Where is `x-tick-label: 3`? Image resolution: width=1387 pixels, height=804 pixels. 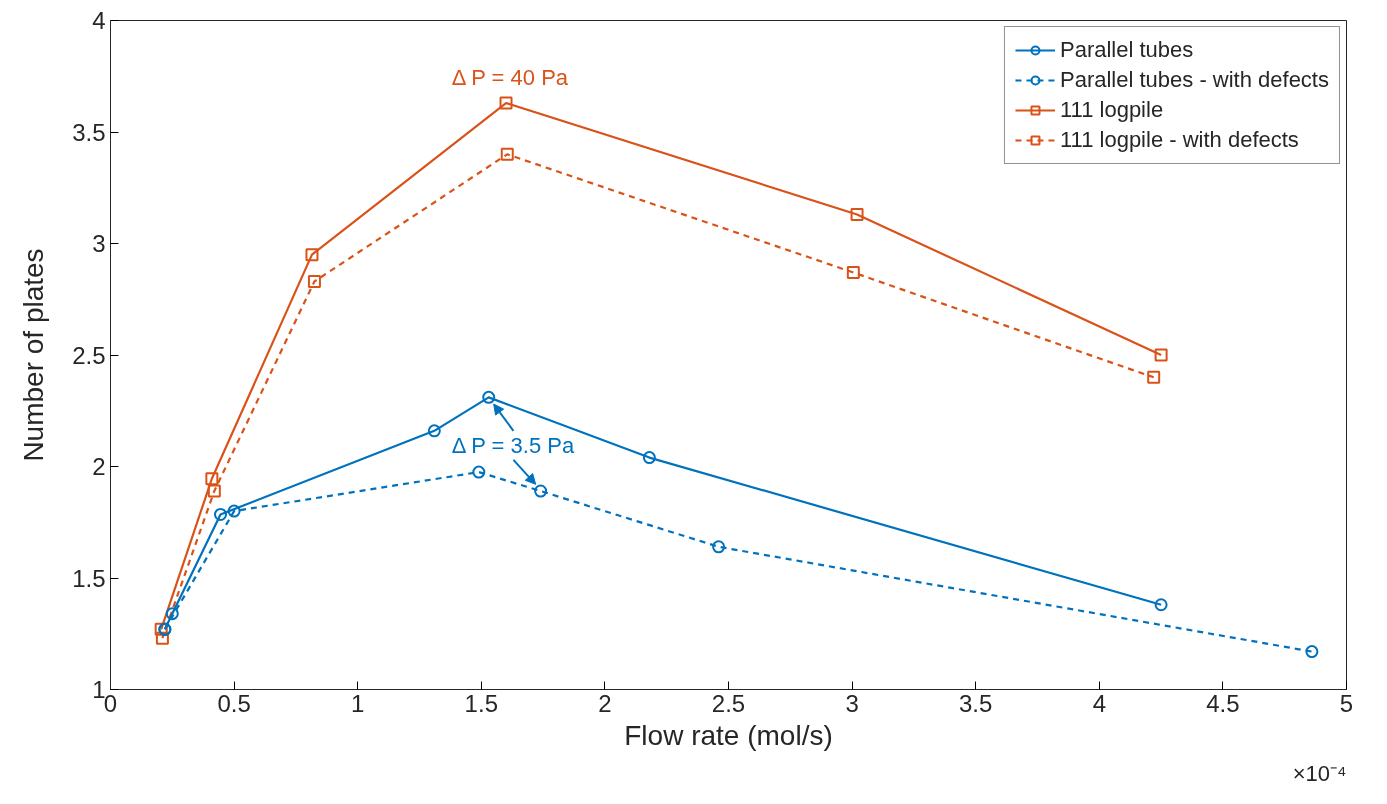
x-tick-label: 3 is located at coordinates (852, 703).